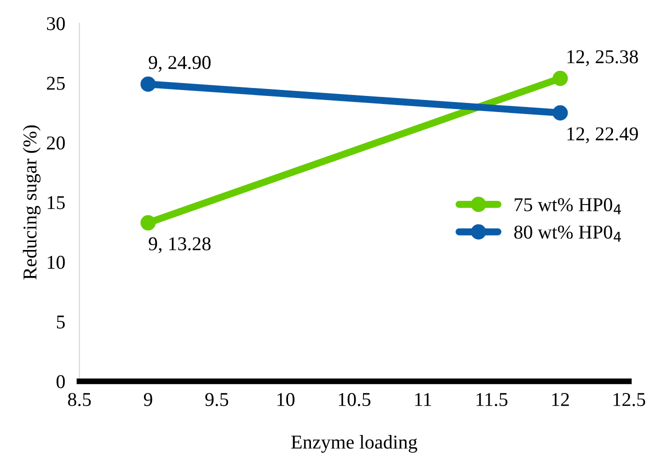 The height and width of the screenshot is (465, 662). Describe the element at coordinates (423, 399) in the screenshot. I see `x-tick-label: 11` at that location.